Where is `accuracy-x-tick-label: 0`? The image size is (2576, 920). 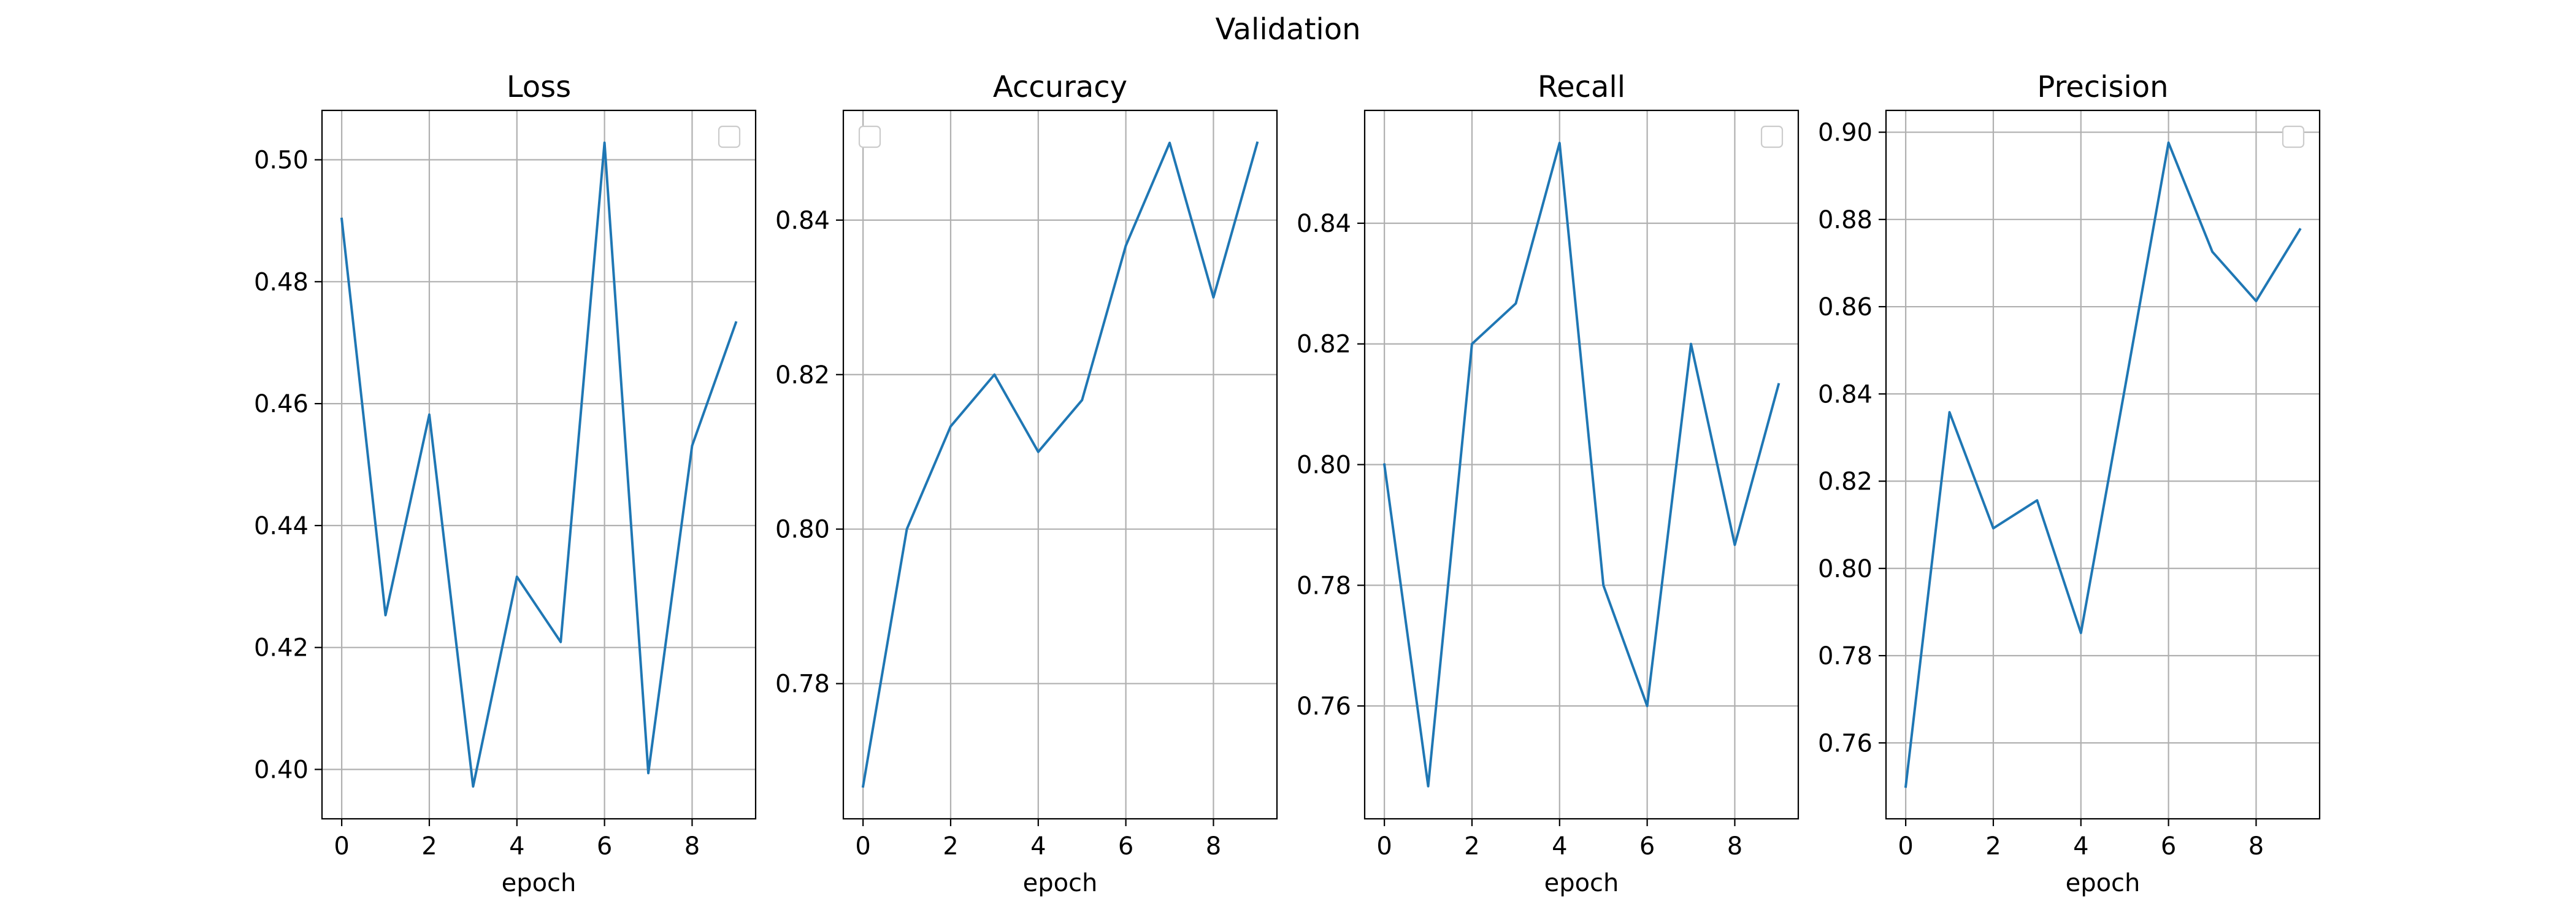
accuracy-x-tick-label: 0 is located at coordinates (862, 846).